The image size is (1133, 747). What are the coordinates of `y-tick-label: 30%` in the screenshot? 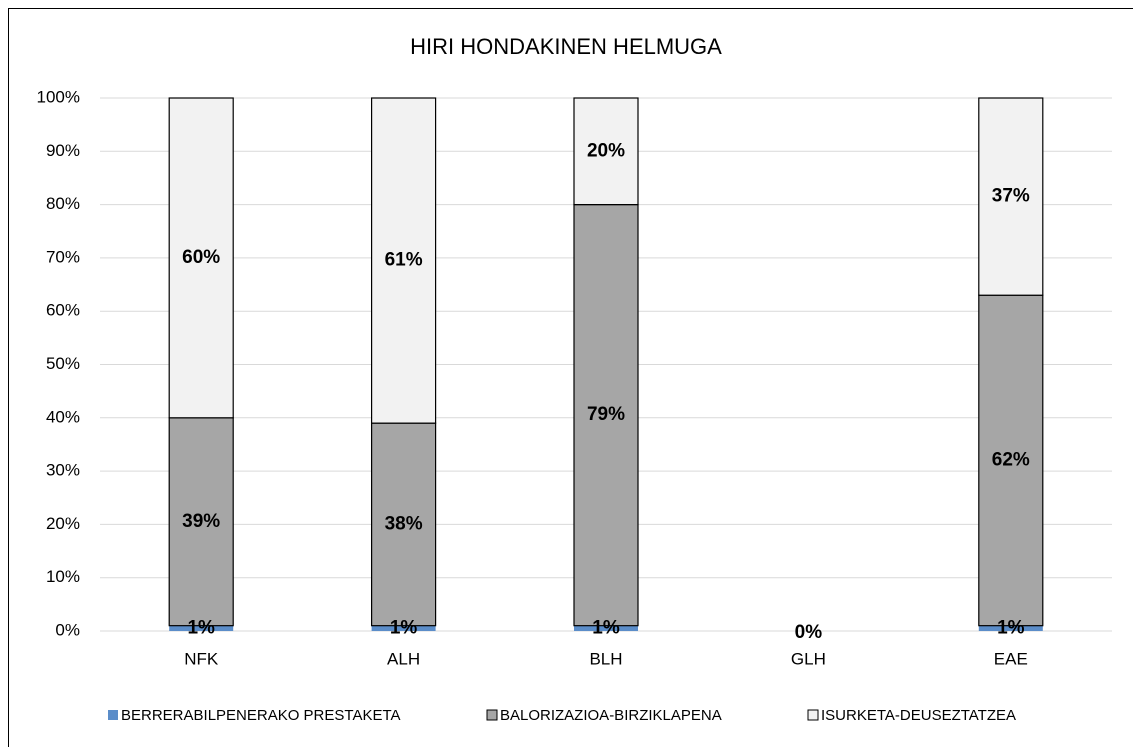 It's located at (63, 470).